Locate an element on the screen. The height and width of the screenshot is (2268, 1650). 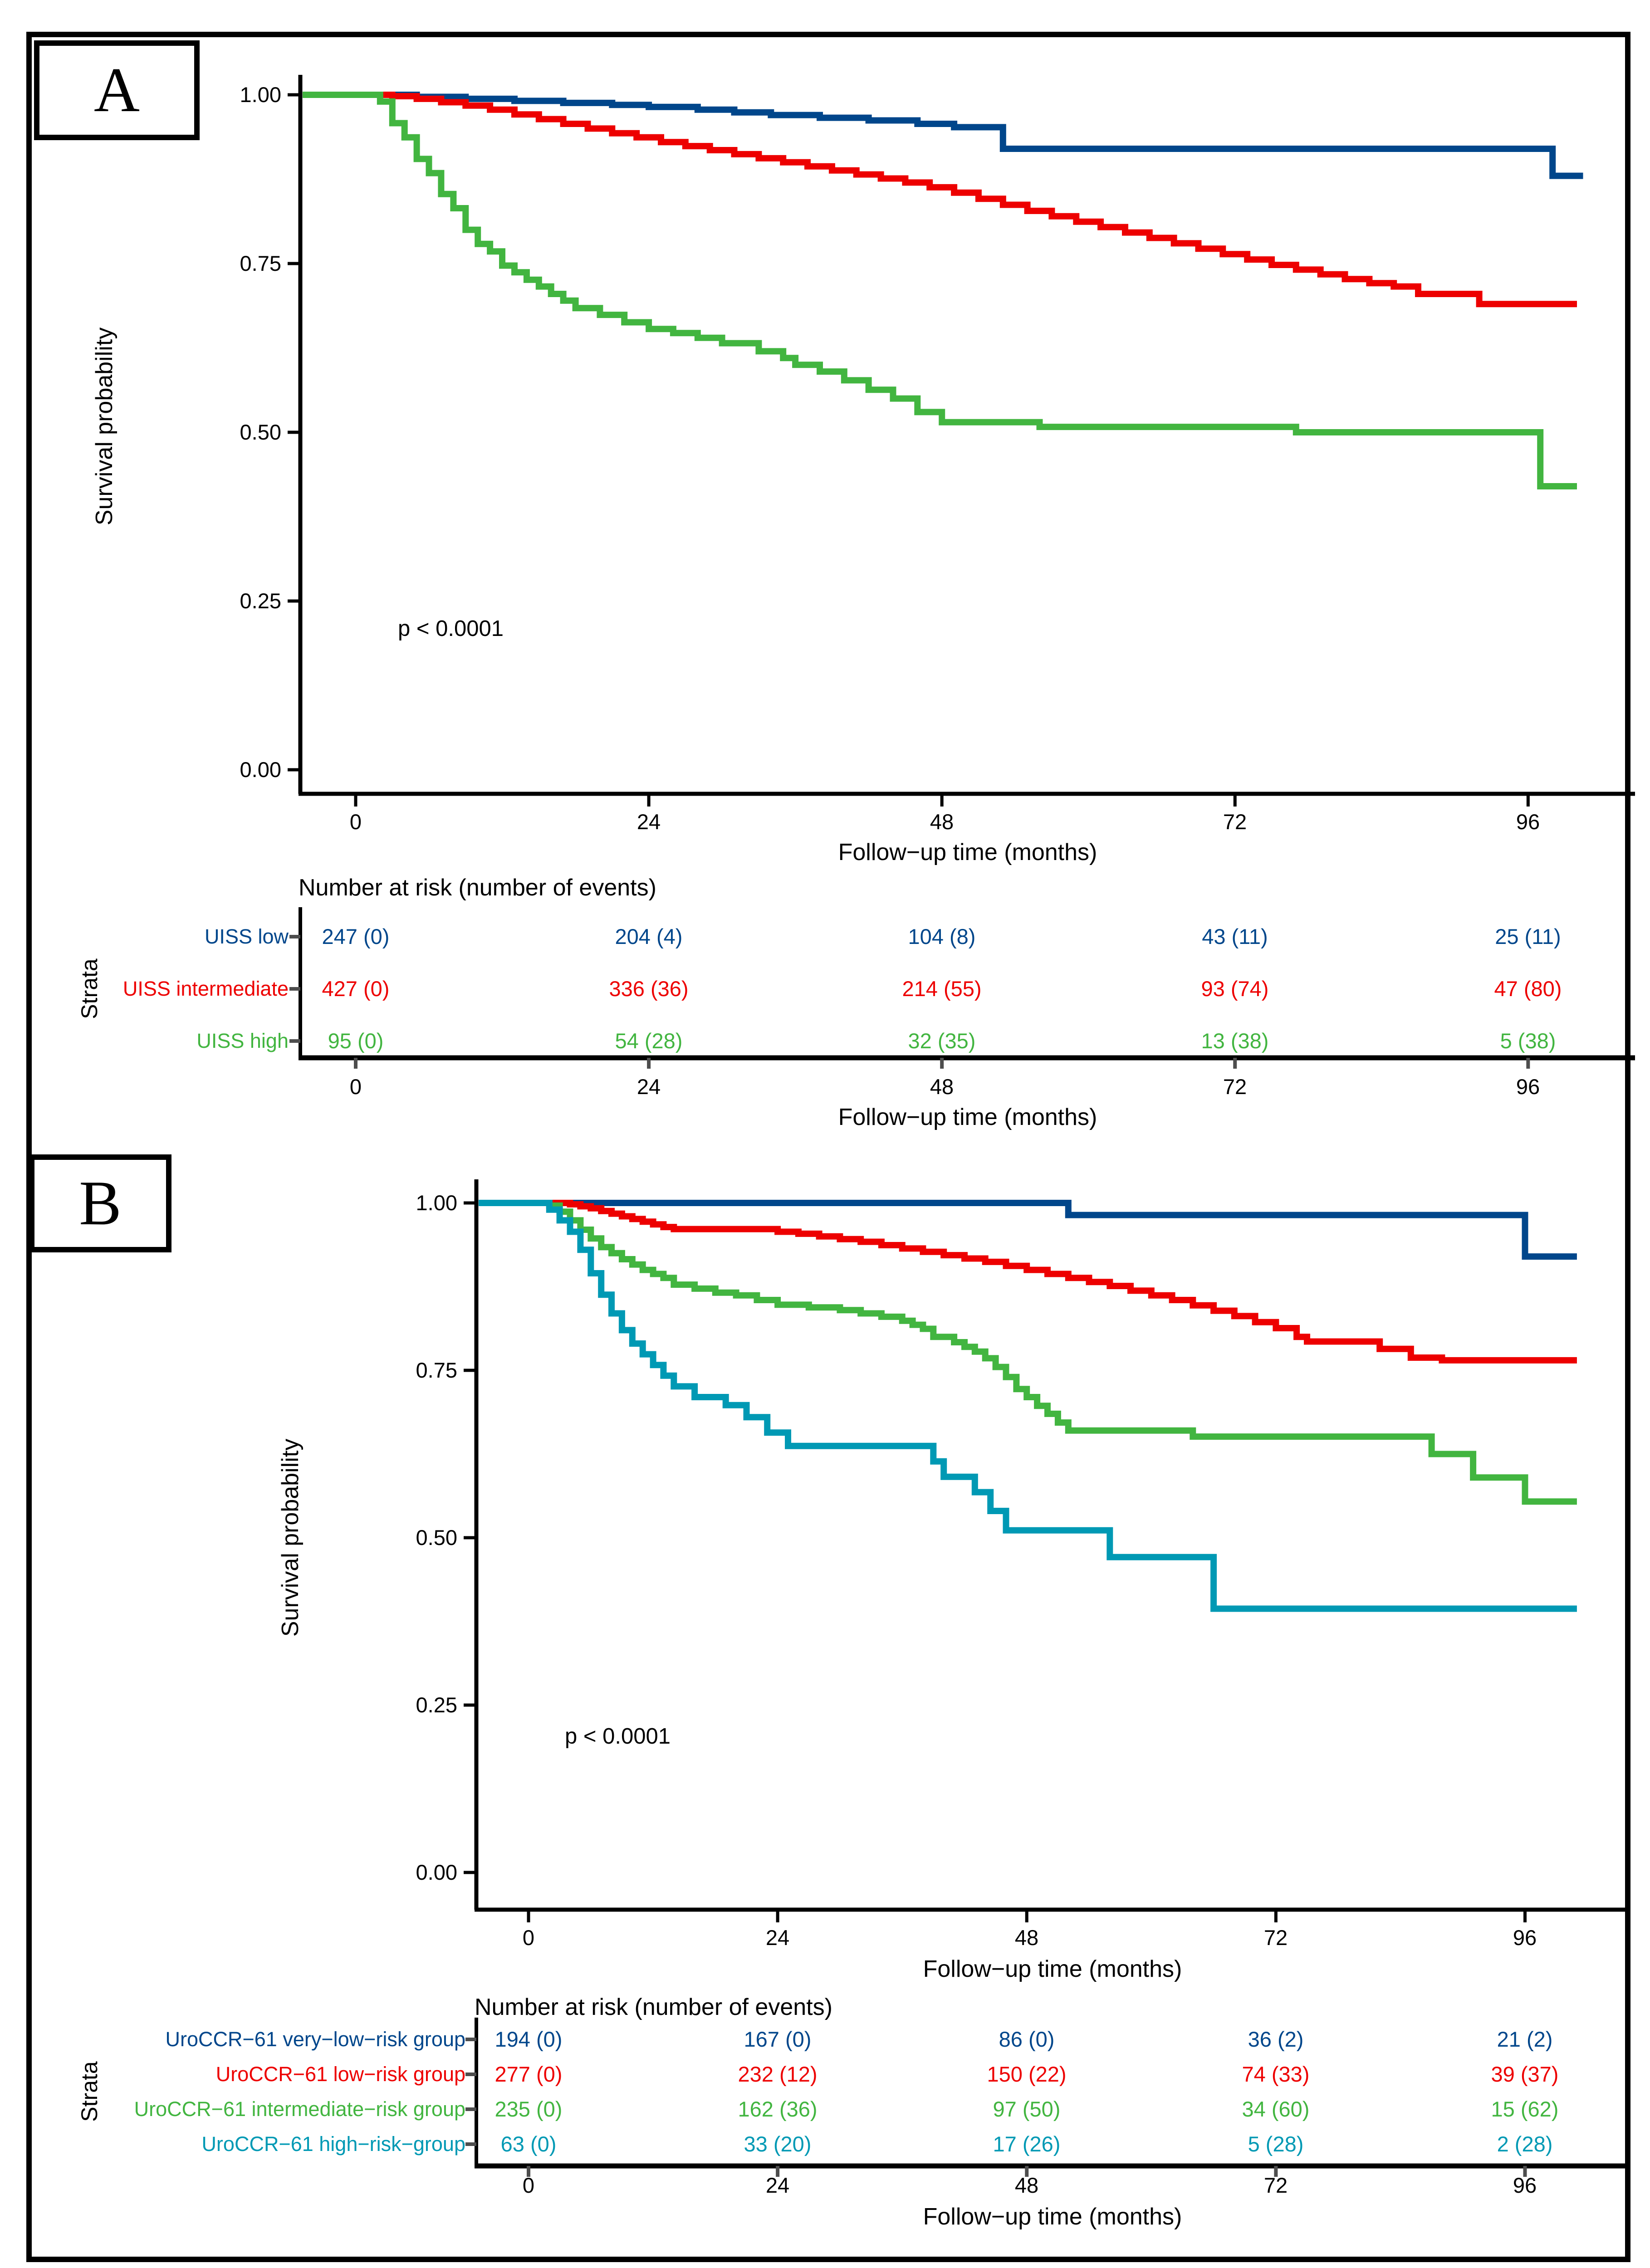
risk-count-a-r1c2: 214 (55) is located at coordinates (942, 989).